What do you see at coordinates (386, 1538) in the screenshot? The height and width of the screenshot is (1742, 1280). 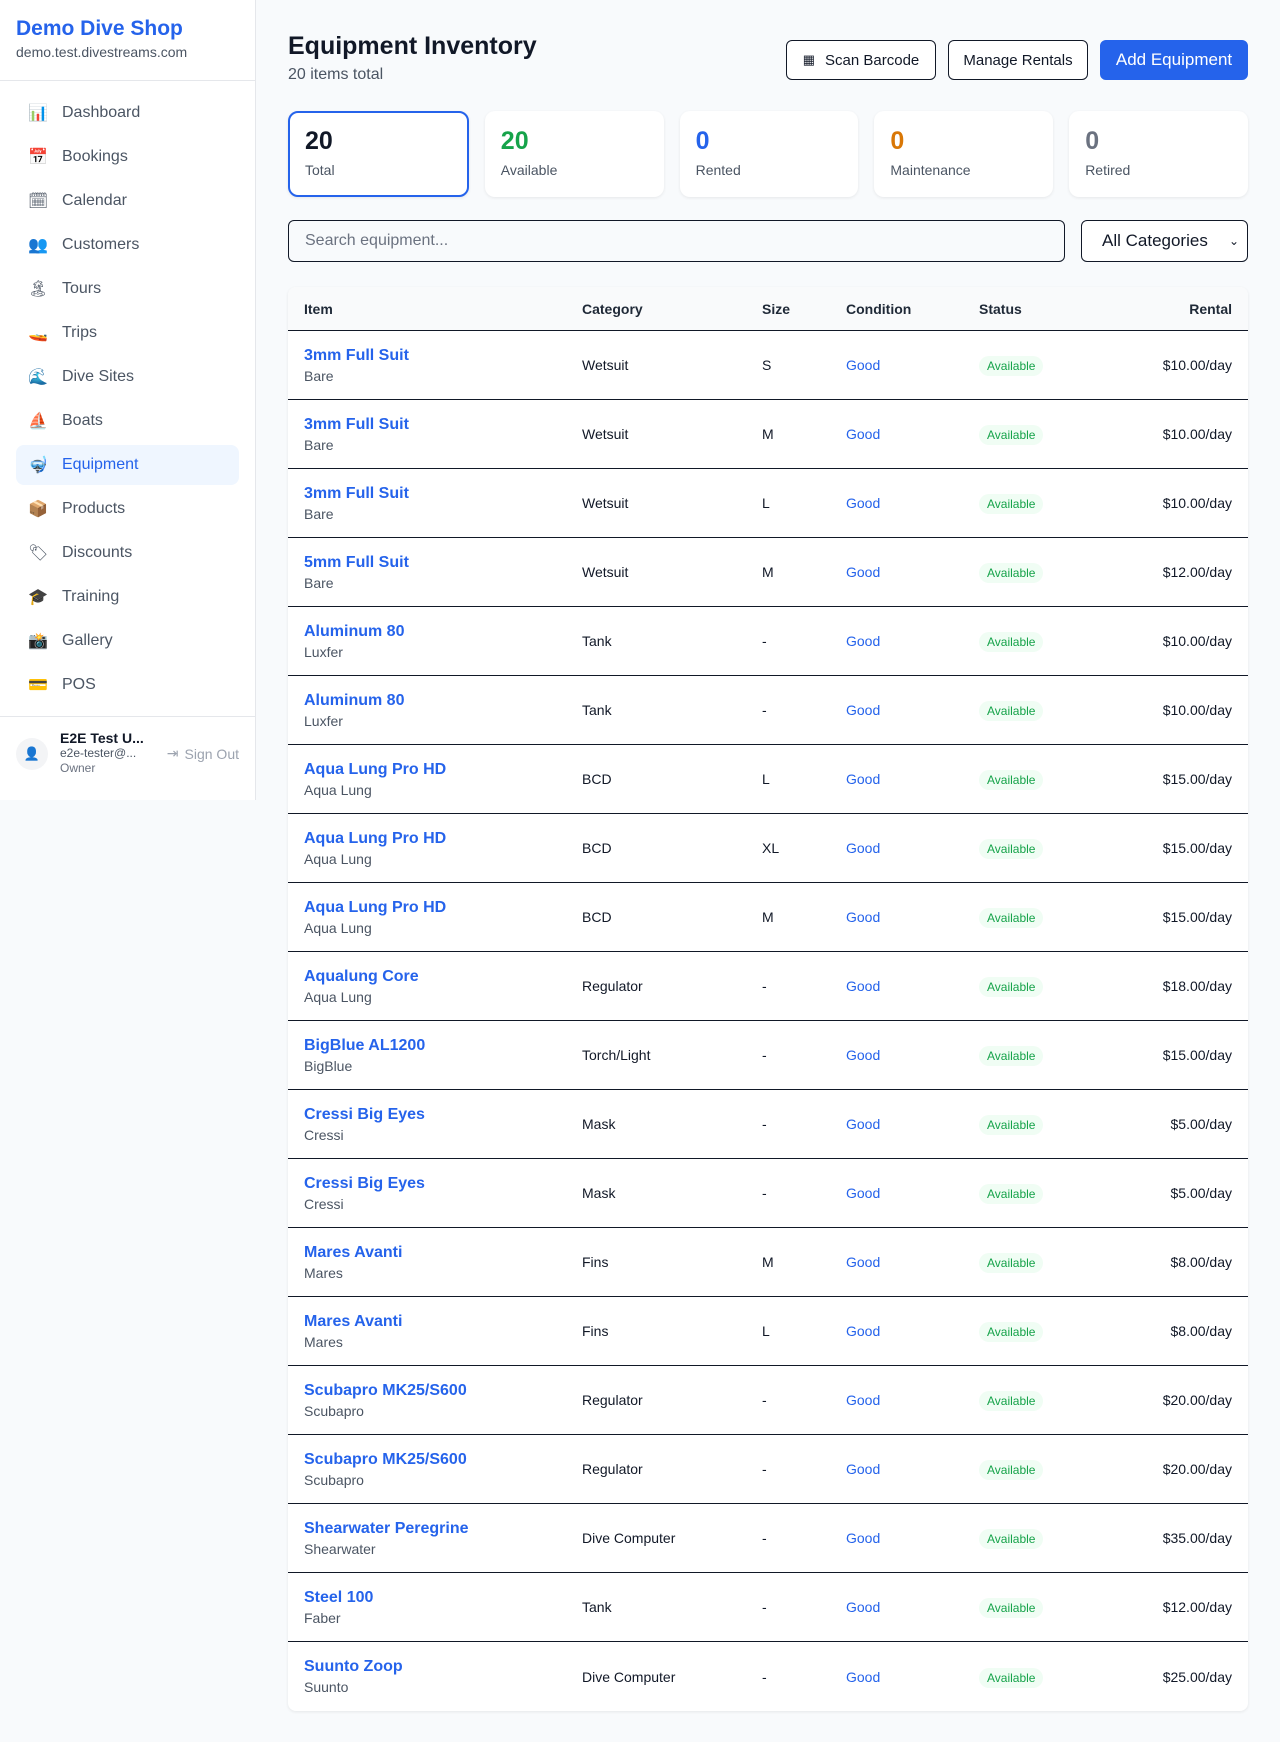 I see `item-cell: Shearwater Peregrine Shearwater` at bounding box center [386, 1538].